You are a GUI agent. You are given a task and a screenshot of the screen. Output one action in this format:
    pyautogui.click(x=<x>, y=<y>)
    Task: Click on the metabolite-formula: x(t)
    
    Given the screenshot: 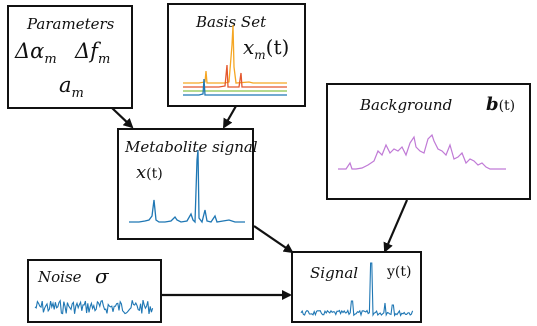 What is the action you would take?
    pyautogui.click(x=149, y=172)
    